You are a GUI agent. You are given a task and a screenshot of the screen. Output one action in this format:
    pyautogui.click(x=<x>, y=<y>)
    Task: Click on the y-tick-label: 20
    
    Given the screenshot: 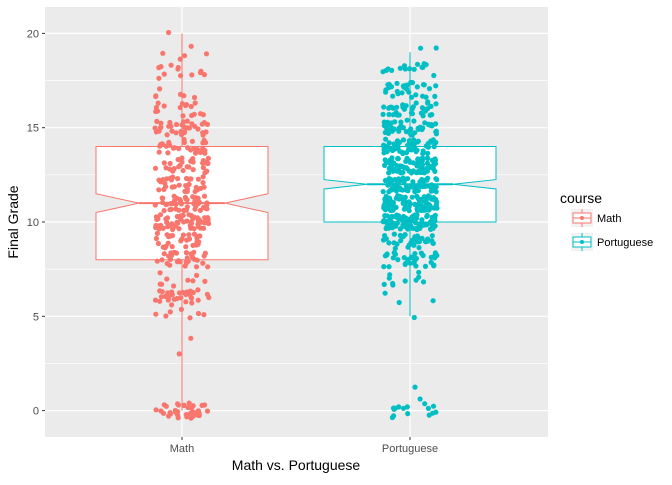 What is the action you would take?
    pyautogui.click(x=33, y=34)
    